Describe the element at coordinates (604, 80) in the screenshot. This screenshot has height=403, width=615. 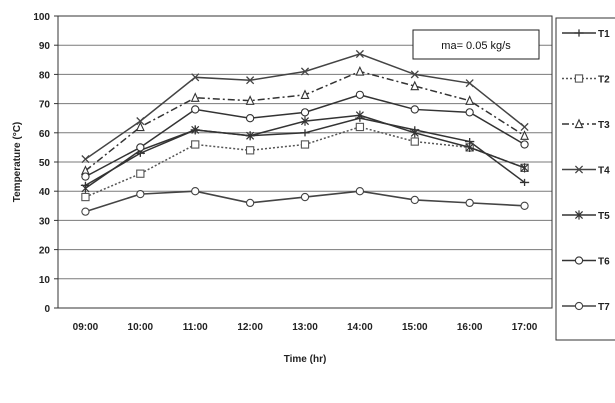
I see `legend-label-t2: T2` at that location.